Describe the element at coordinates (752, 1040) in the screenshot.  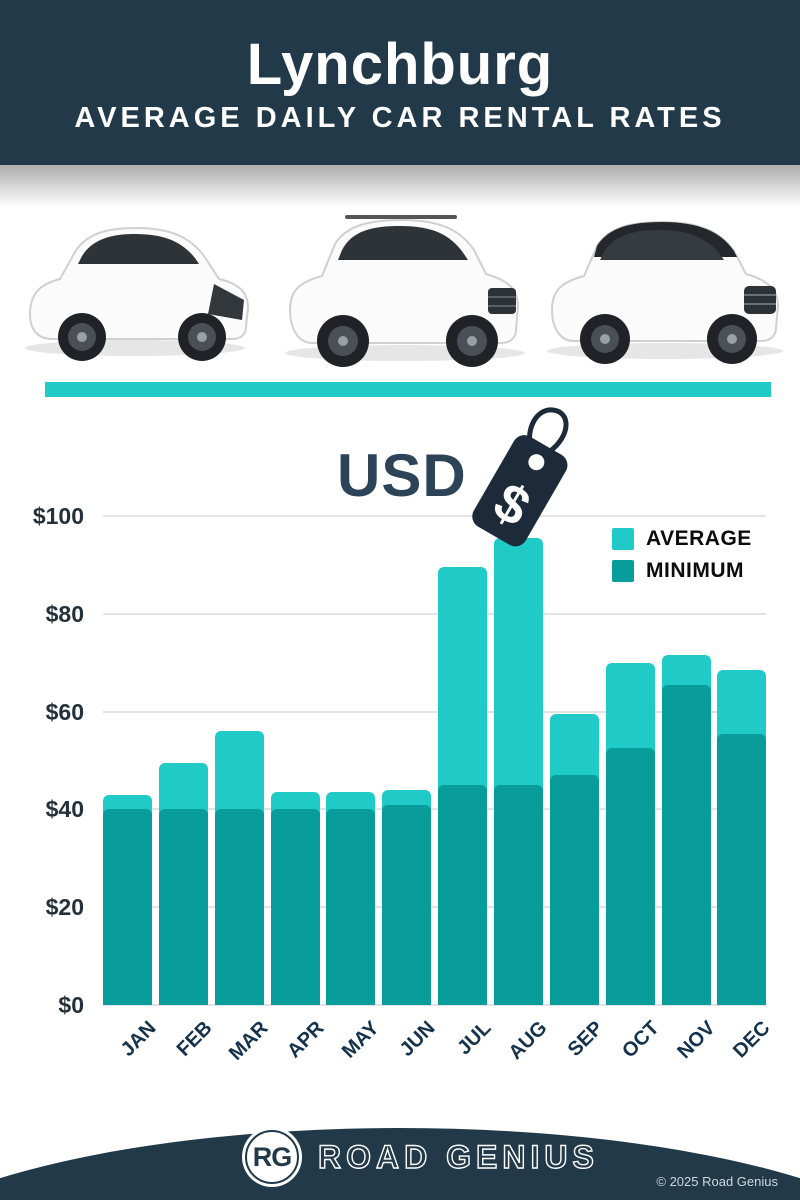
I see `x-tick-label-dec: DEC` at that location.